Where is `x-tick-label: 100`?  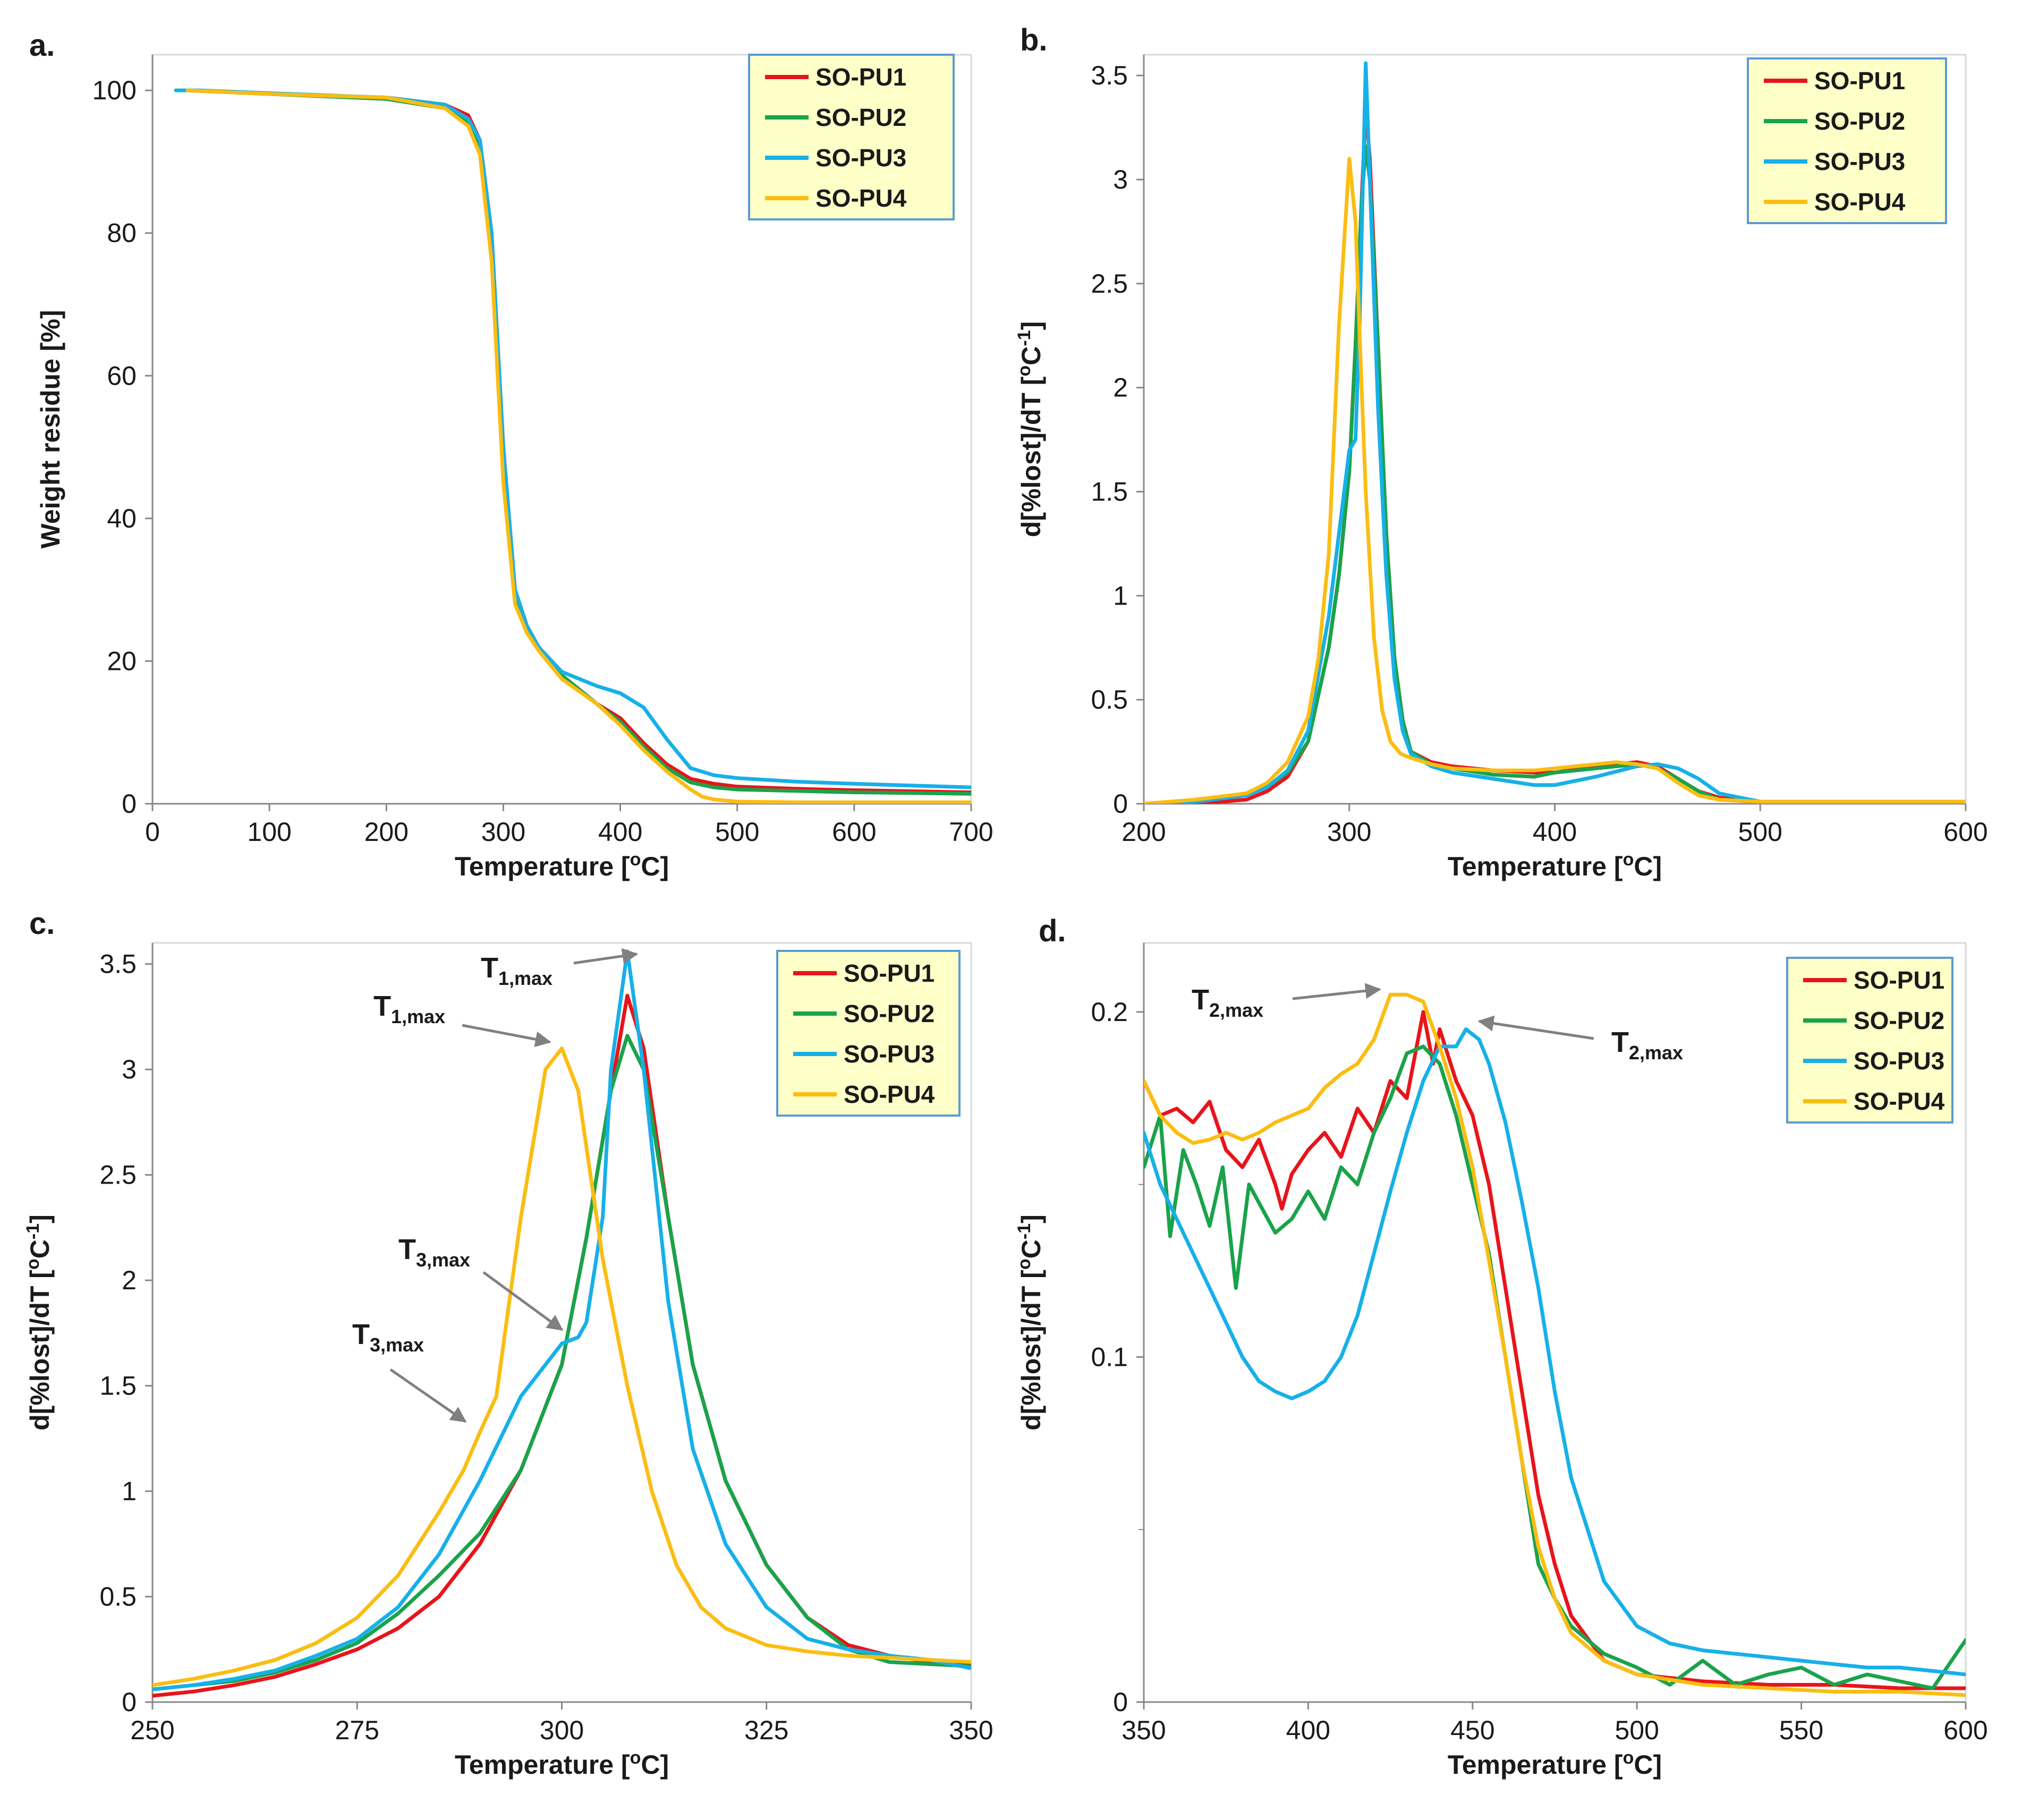
x-tick-label: 100 is located at coordinates (269, 832).